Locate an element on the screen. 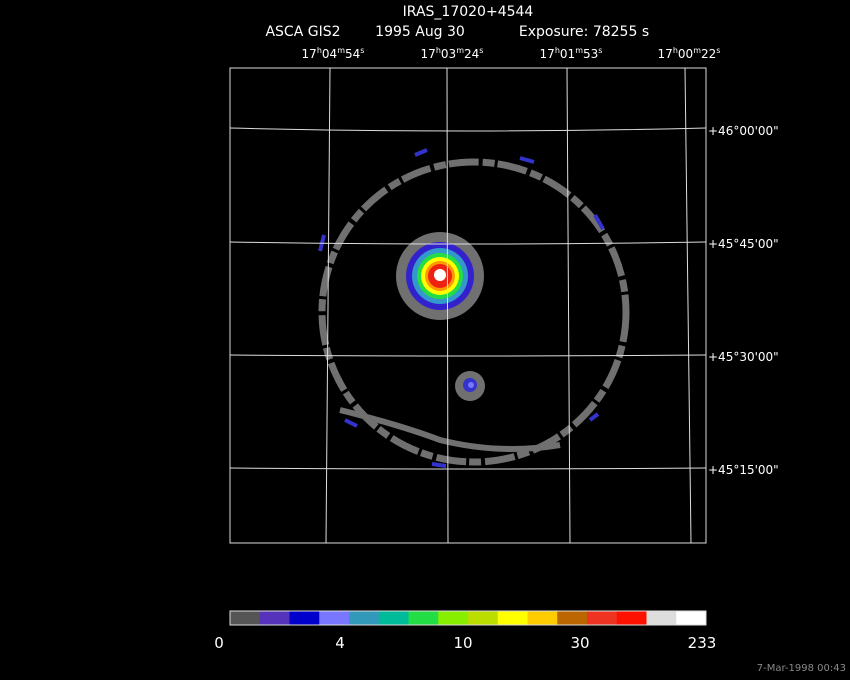 This screenshot has width=850, height=680. dec-label: +45°45'00" is located at coordinates (743, 244).